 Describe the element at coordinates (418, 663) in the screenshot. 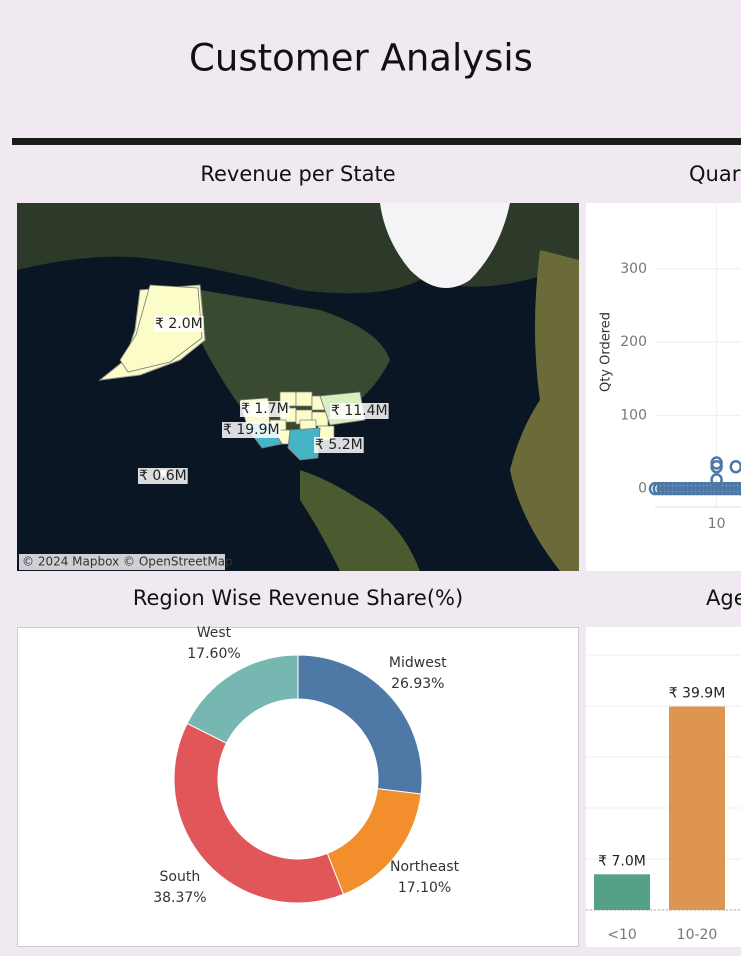

I see `slice-label: Midwest` at that location.